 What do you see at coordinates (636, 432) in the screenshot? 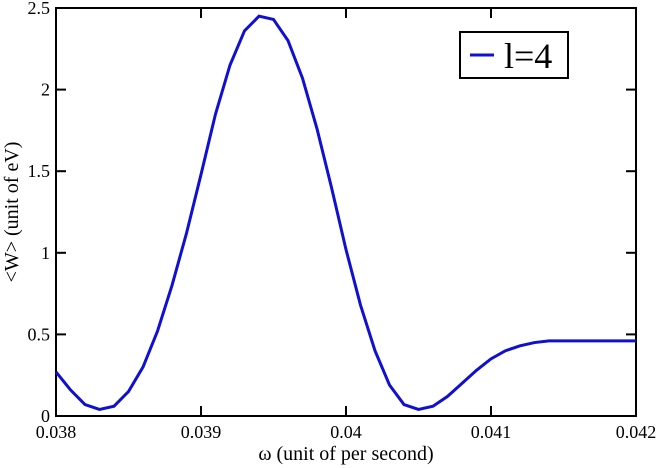
I see `x-tick-label: 0.042` at bounding box center [636, 432].